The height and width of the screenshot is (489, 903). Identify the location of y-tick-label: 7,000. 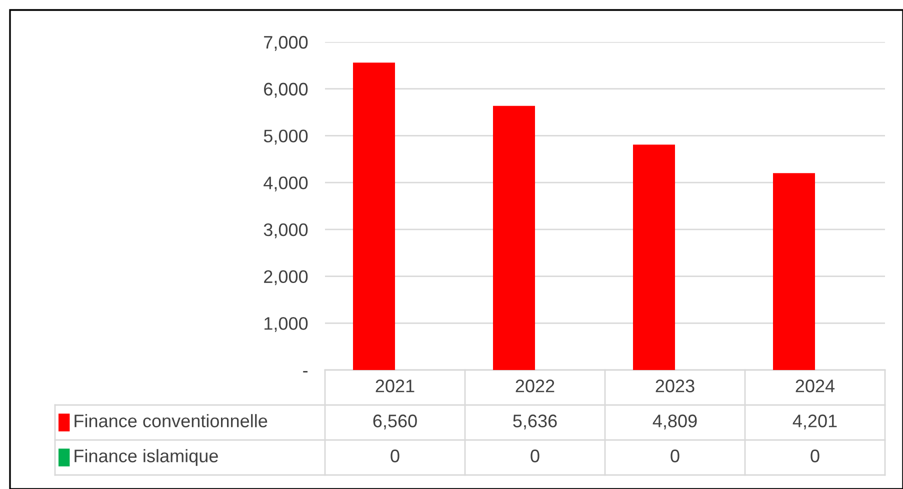
(286, 43).